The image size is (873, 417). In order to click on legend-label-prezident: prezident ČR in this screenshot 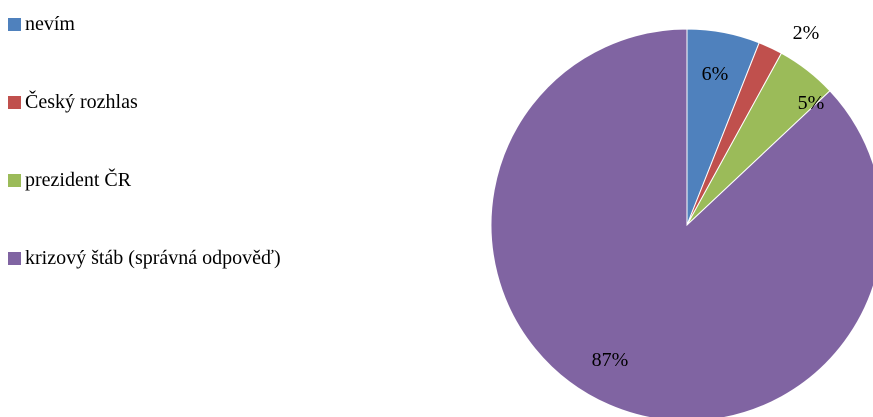, I will do `click(78, 179)`.